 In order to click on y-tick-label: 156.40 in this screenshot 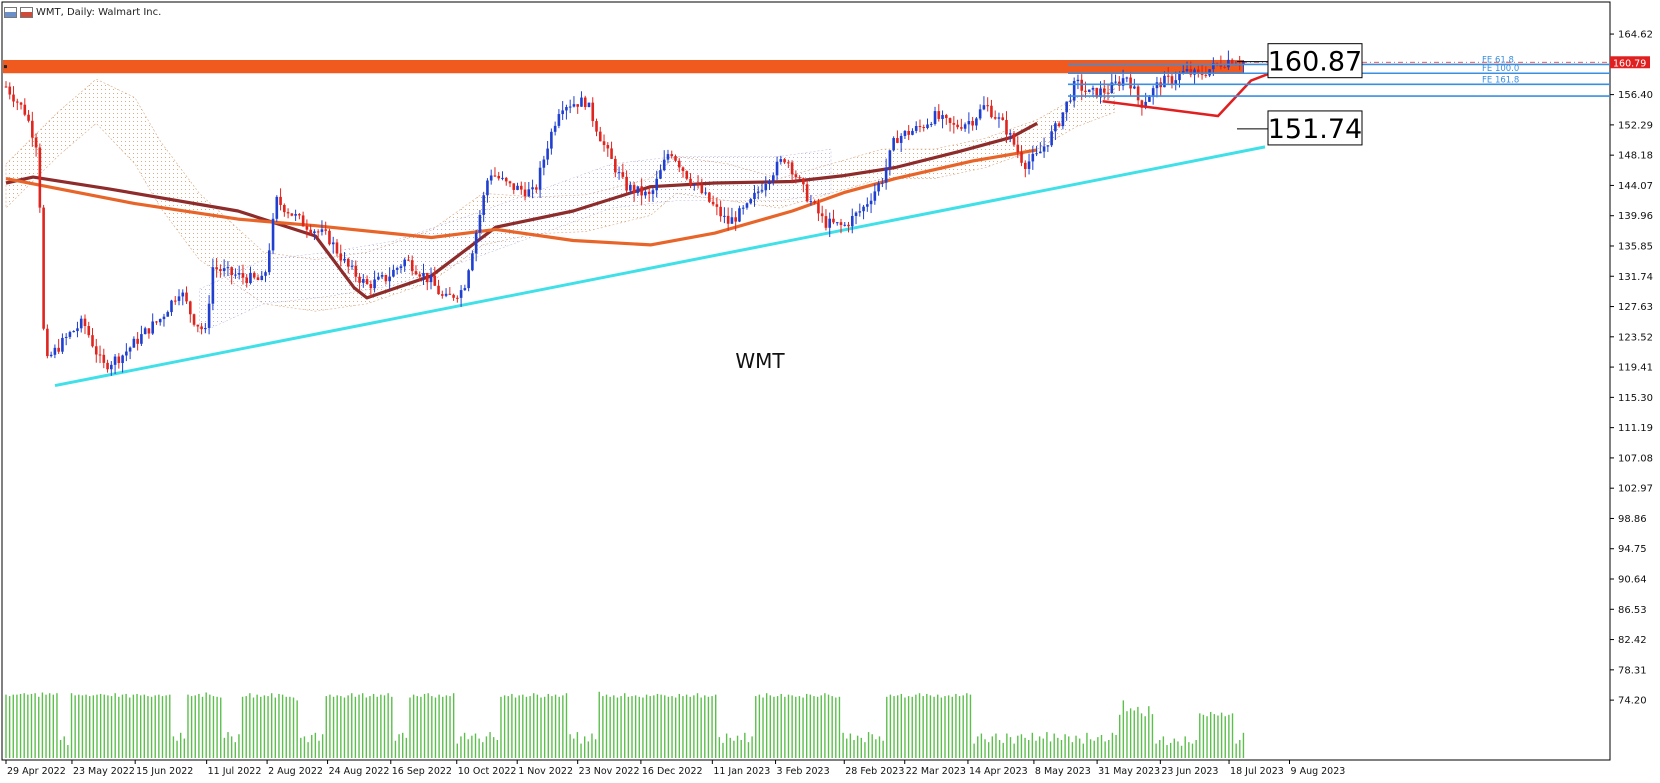, I will do `click(1635, 95)`.